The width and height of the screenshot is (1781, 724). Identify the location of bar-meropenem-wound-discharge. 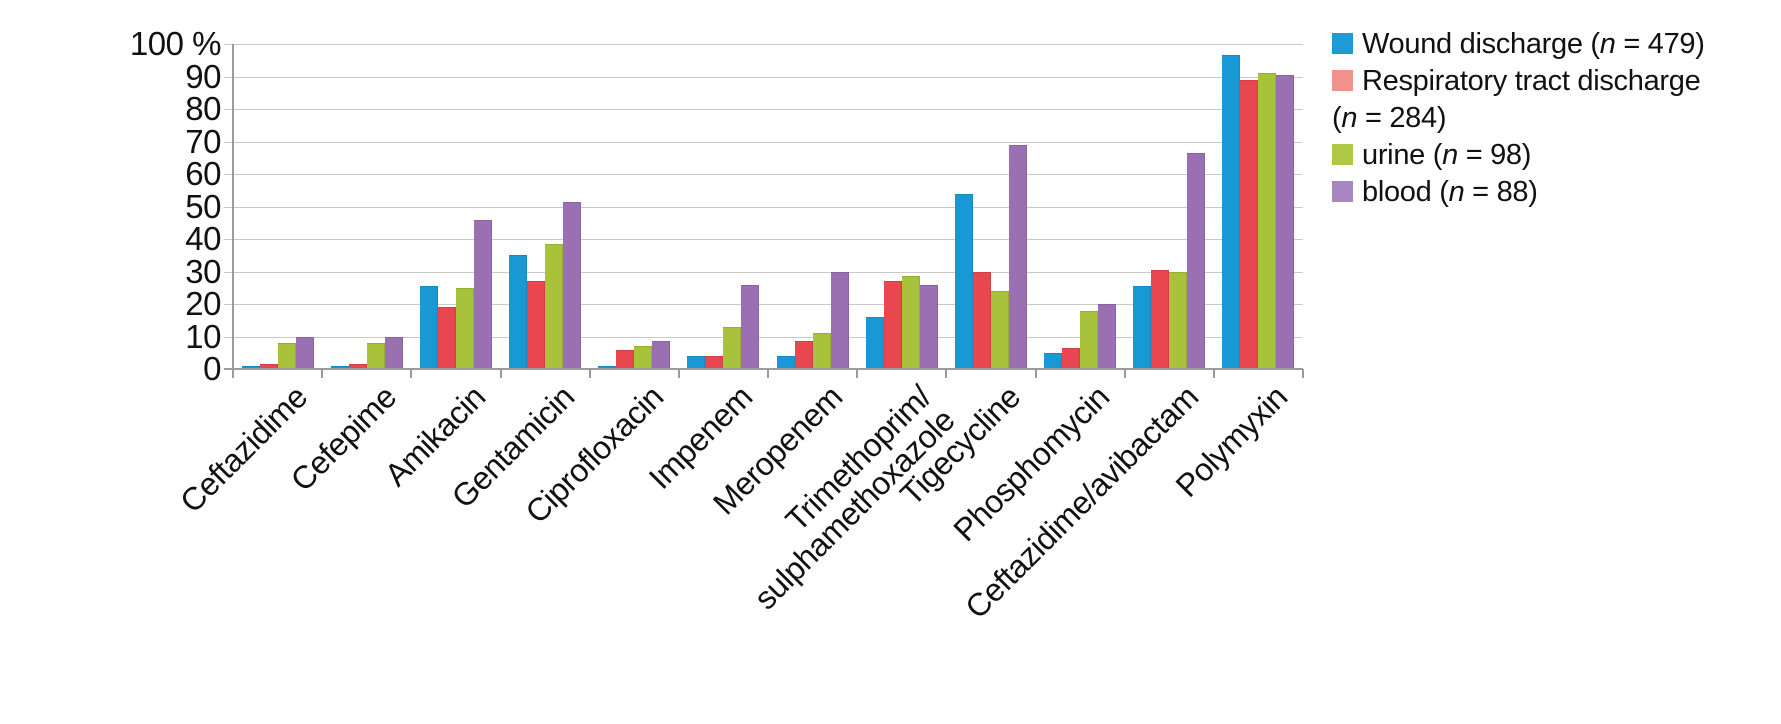
(785, 362).